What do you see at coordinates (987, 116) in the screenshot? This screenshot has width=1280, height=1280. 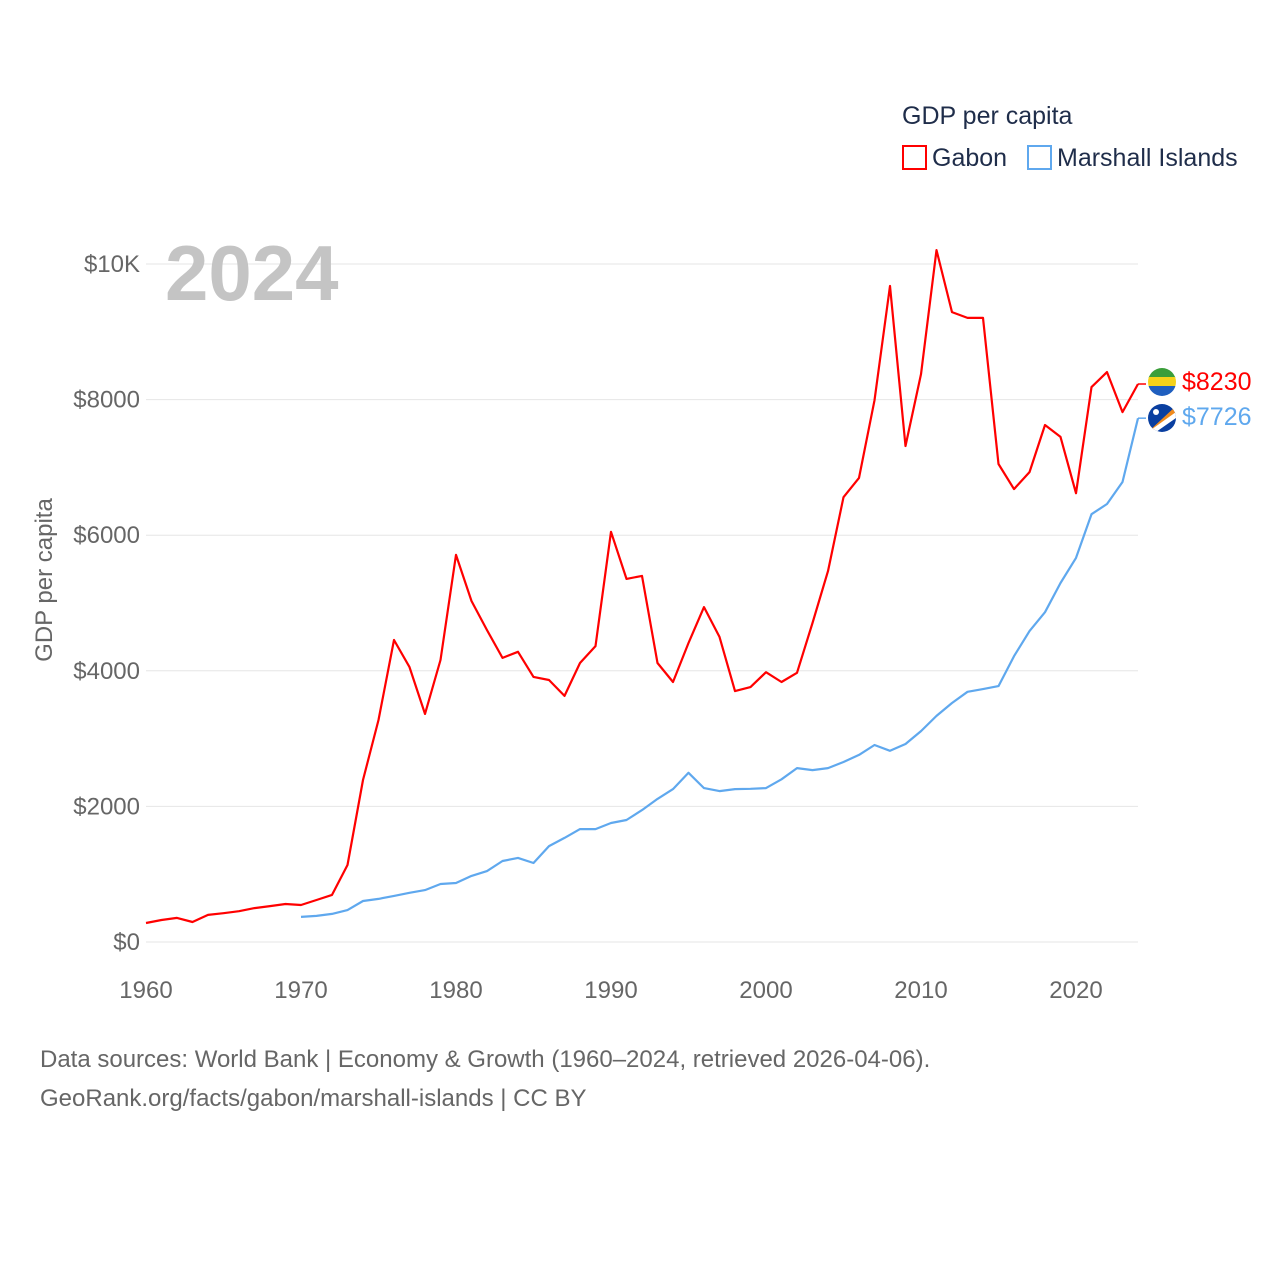 I see `legend-title: GDP per capita` at bounding box center [987, 116].